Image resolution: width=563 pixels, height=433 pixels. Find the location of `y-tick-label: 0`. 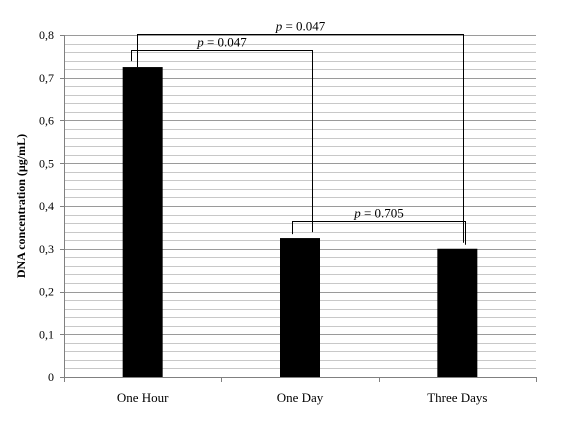

y-tick-label: 0 is located at coordinates (51, 377).